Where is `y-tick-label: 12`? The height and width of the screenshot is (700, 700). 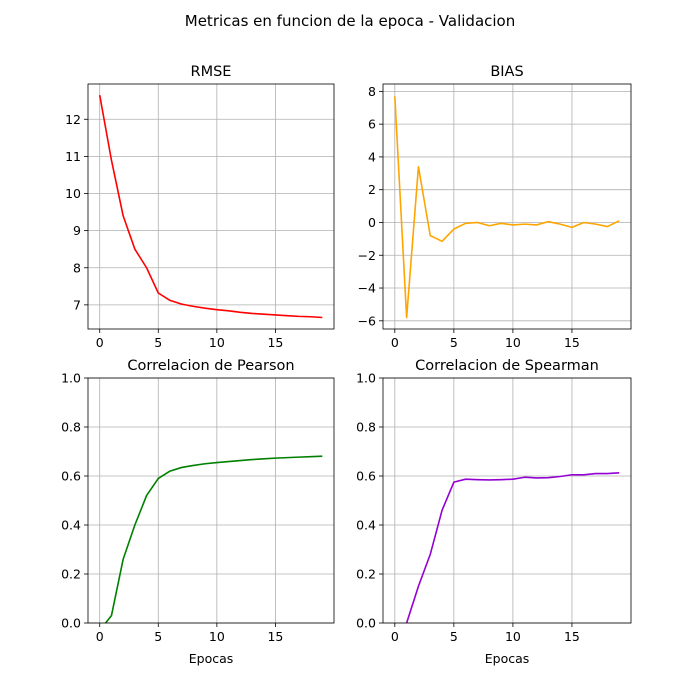
y-tick-label: 12 is located at coordinates (73, 119).